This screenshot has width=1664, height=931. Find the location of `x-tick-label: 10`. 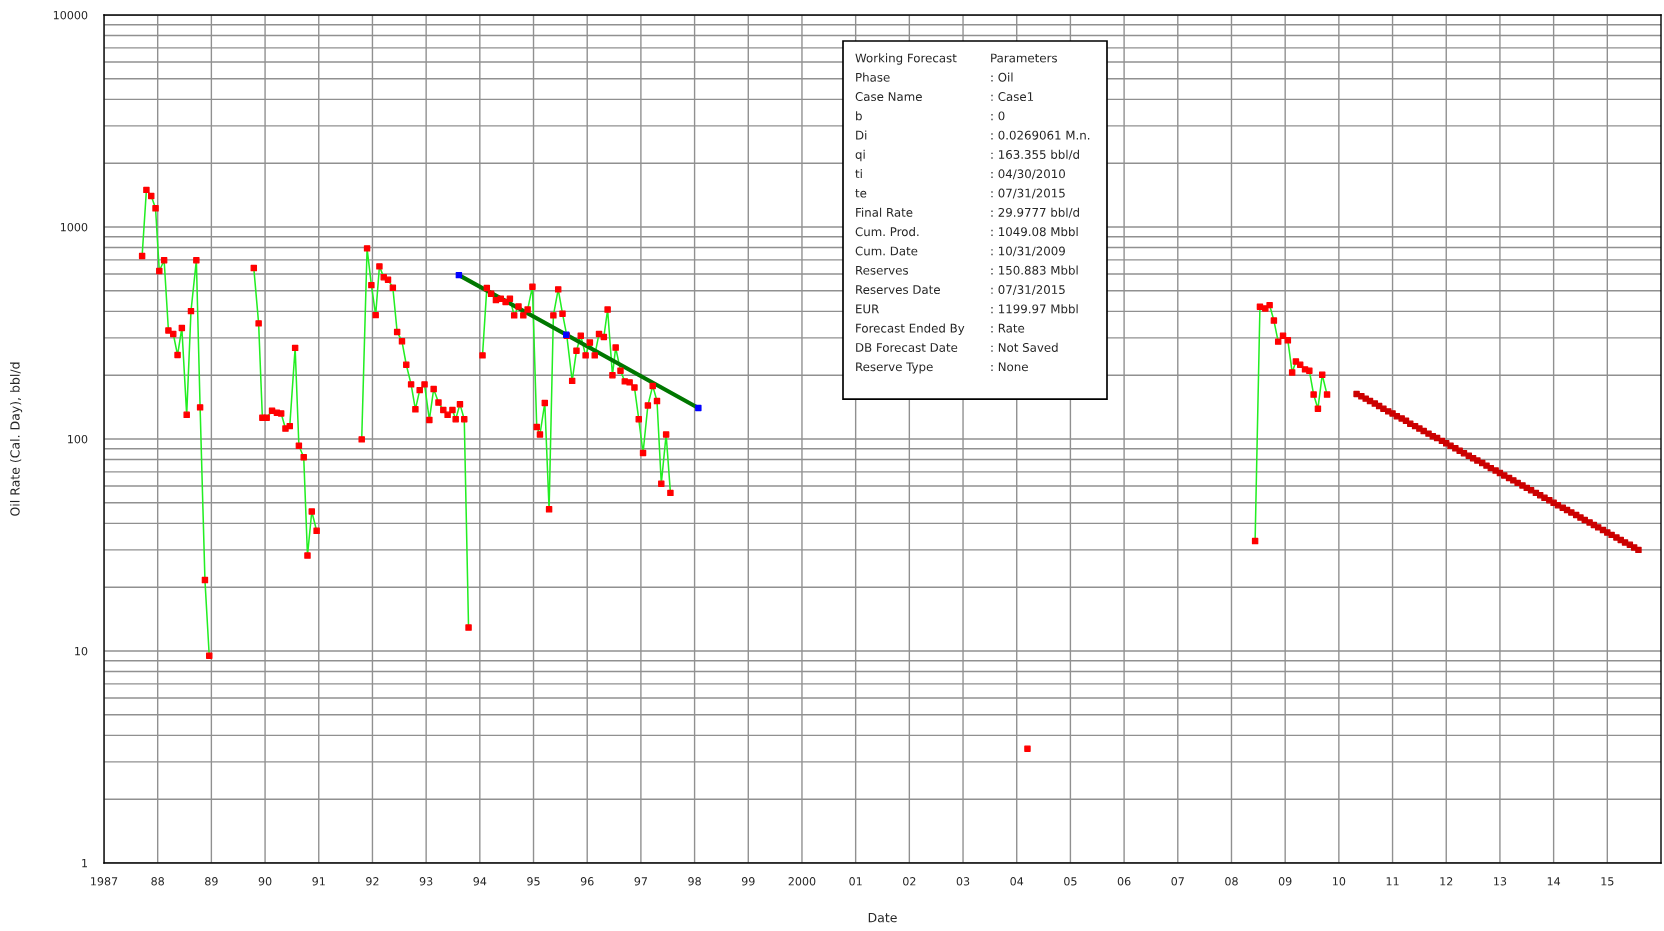

x-tick-label: 10 is located at coordinates (1339, 881).